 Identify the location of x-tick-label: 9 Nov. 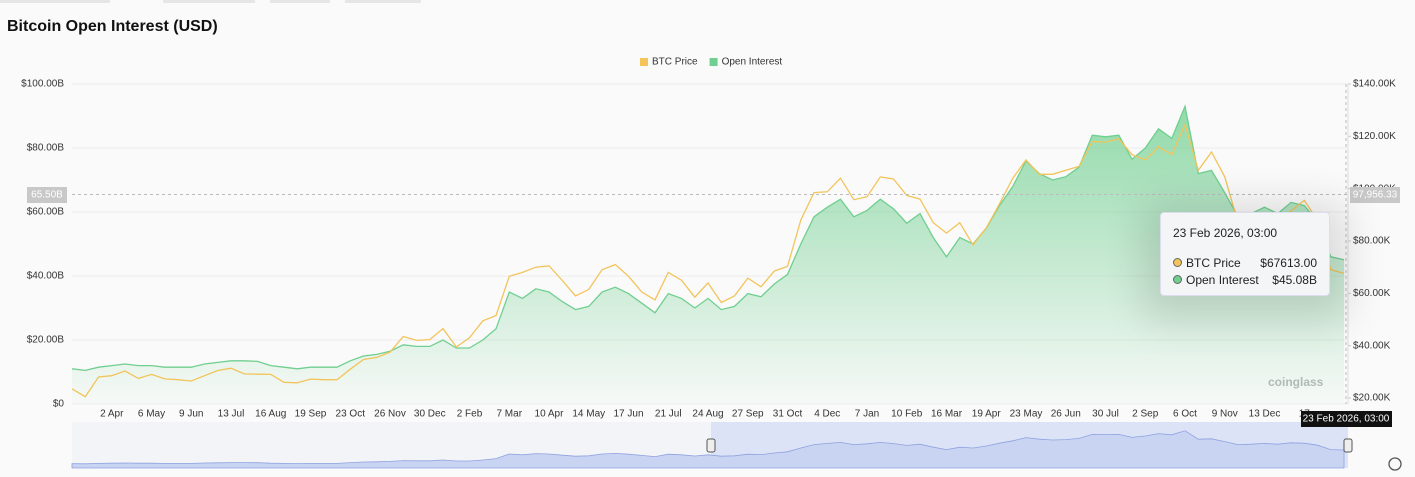
(1225, 414).